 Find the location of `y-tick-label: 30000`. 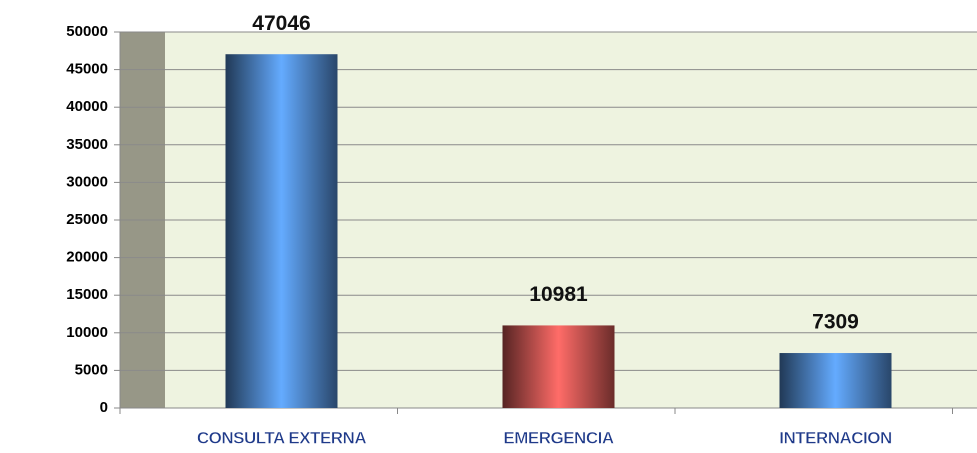

y-tick-label: 30000 is located at coordinates (87, 181).